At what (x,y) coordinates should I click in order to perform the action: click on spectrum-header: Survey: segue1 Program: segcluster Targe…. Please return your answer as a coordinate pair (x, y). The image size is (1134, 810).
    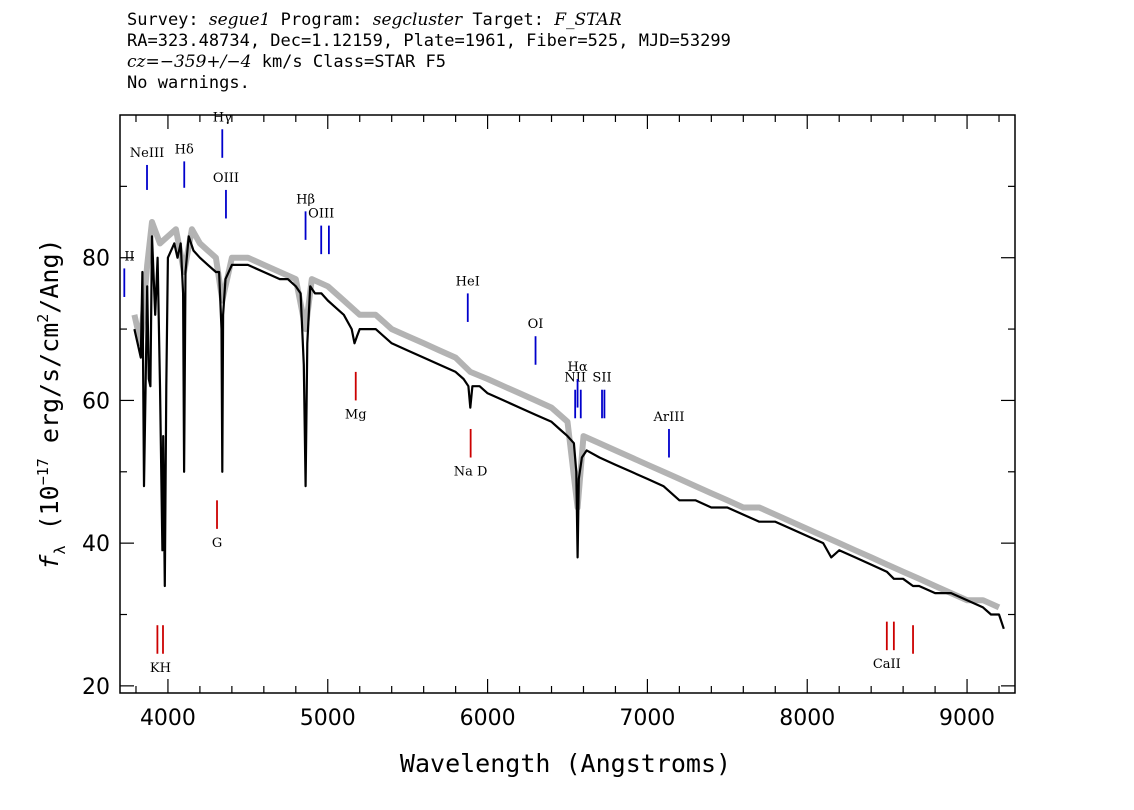
    Looking at the image, I should click on (429, 52).